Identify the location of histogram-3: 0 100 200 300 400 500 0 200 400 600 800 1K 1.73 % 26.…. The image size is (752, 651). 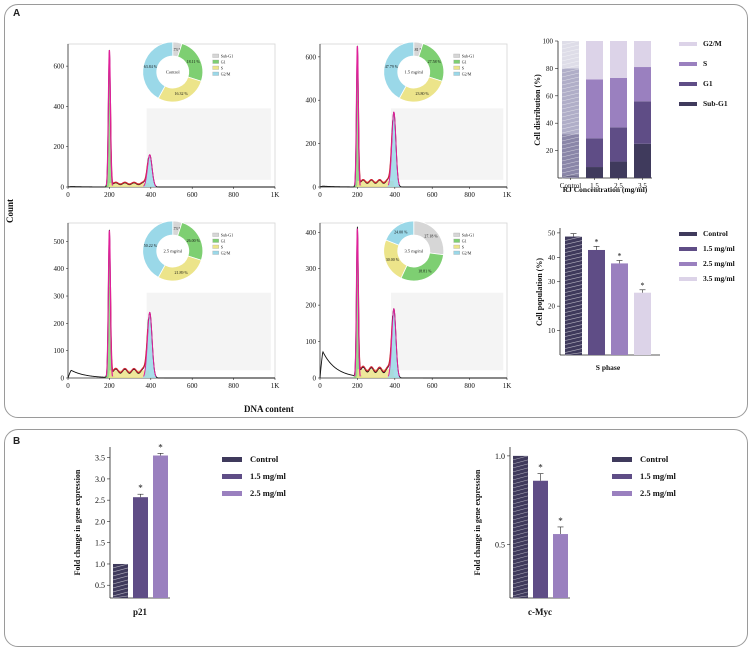
(166, 305).